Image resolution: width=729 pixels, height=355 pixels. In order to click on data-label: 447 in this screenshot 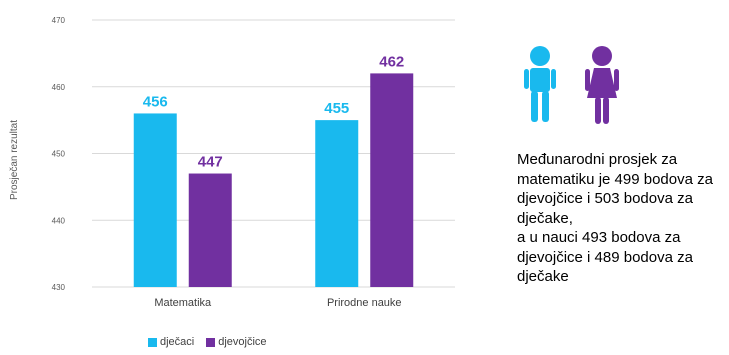, I will do `click(210, 162)`.